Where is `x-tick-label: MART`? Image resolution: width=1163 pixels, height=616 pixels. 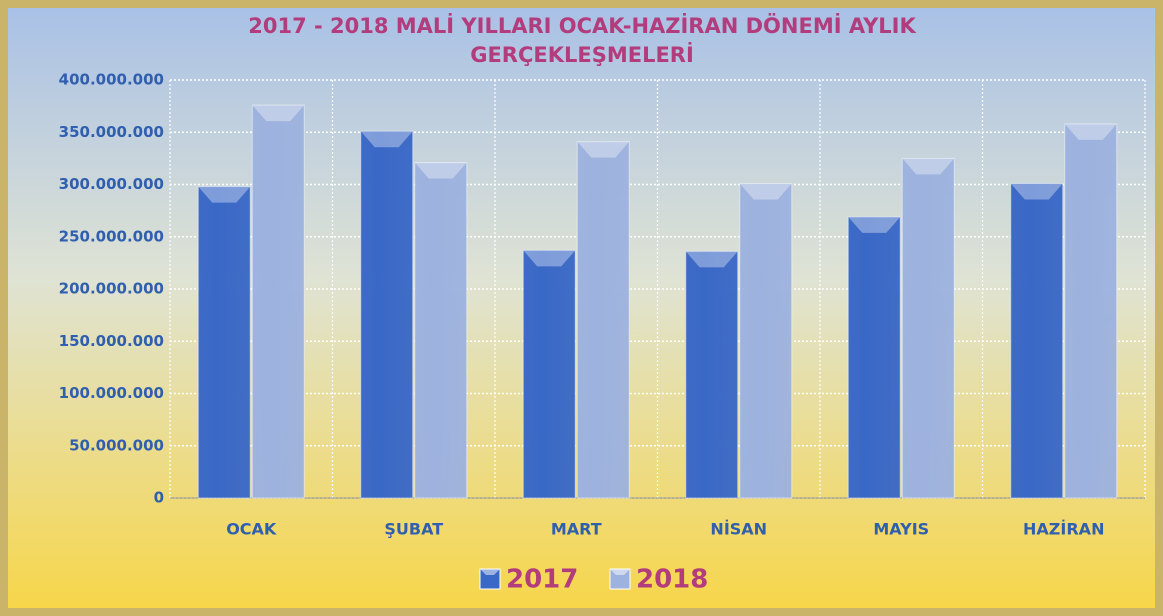
x-tick-label: MART is located at coordinates (576, 529).